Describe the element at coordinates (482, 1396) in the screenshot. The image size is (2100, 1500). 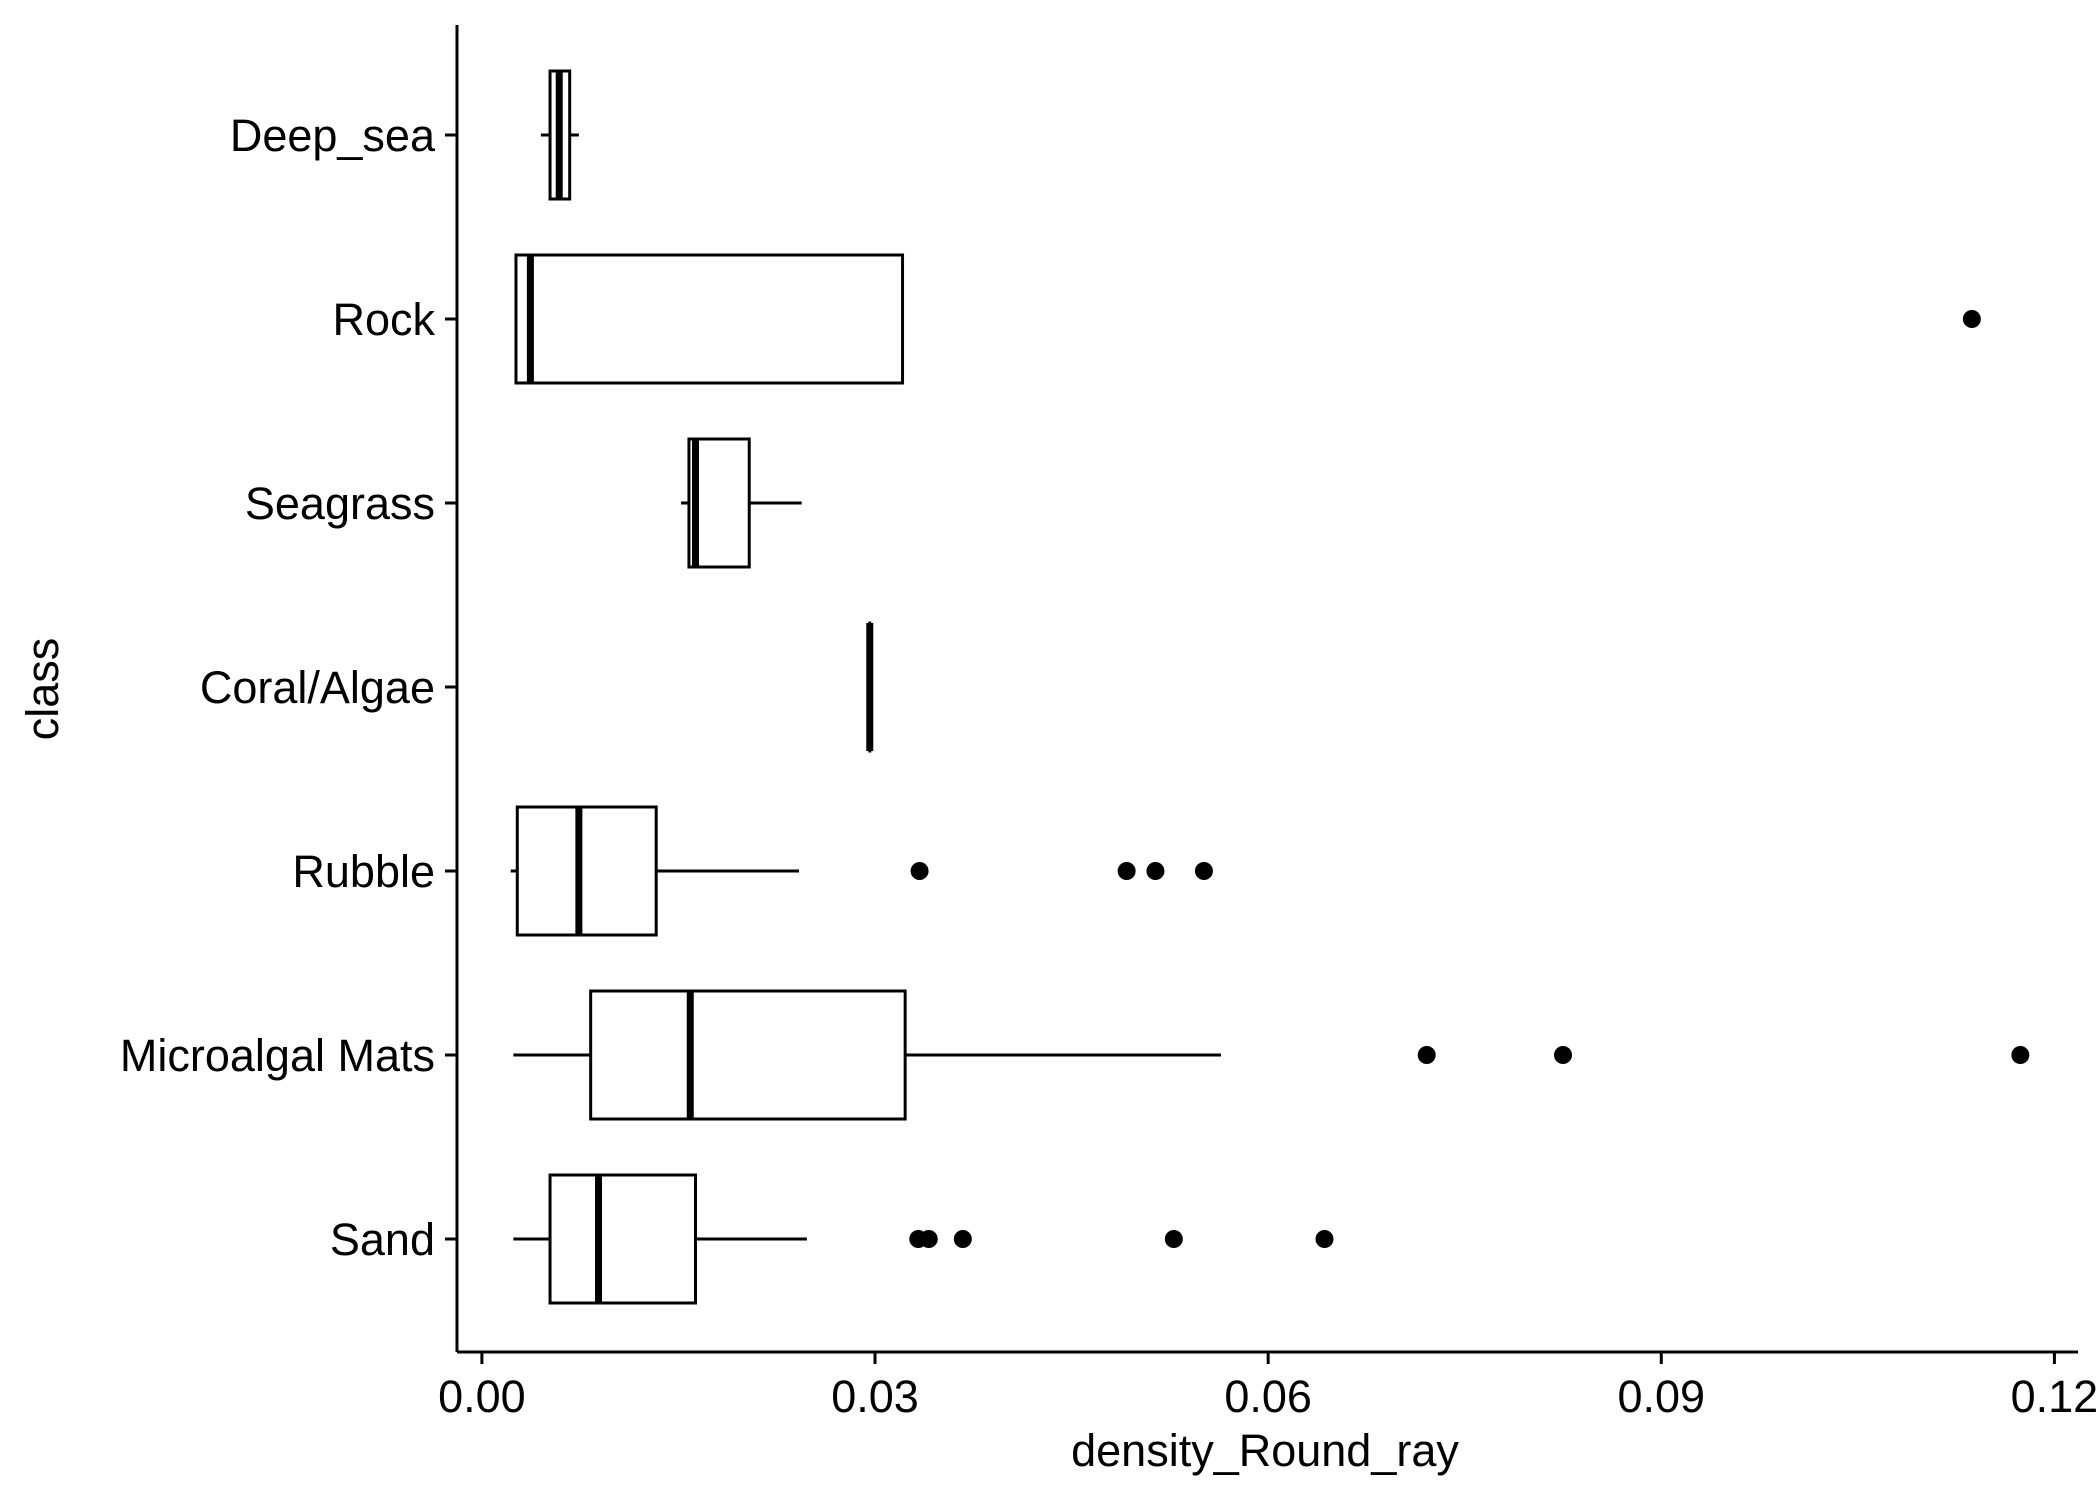
I see `x-tick-label: 0.00` at that location.